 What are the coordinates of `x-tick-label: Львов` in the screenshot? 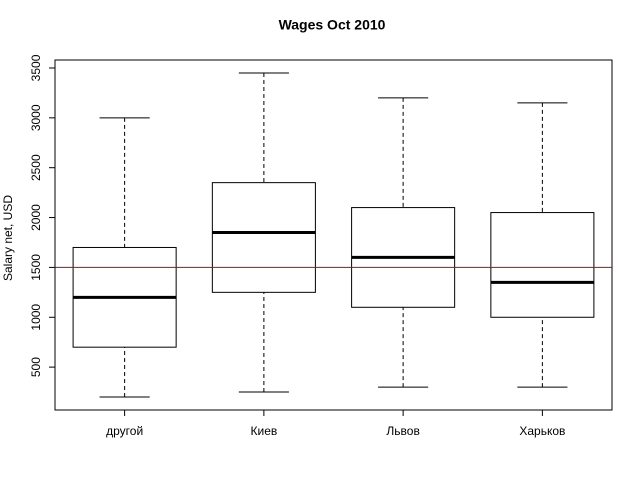 It's located at (402, 431).